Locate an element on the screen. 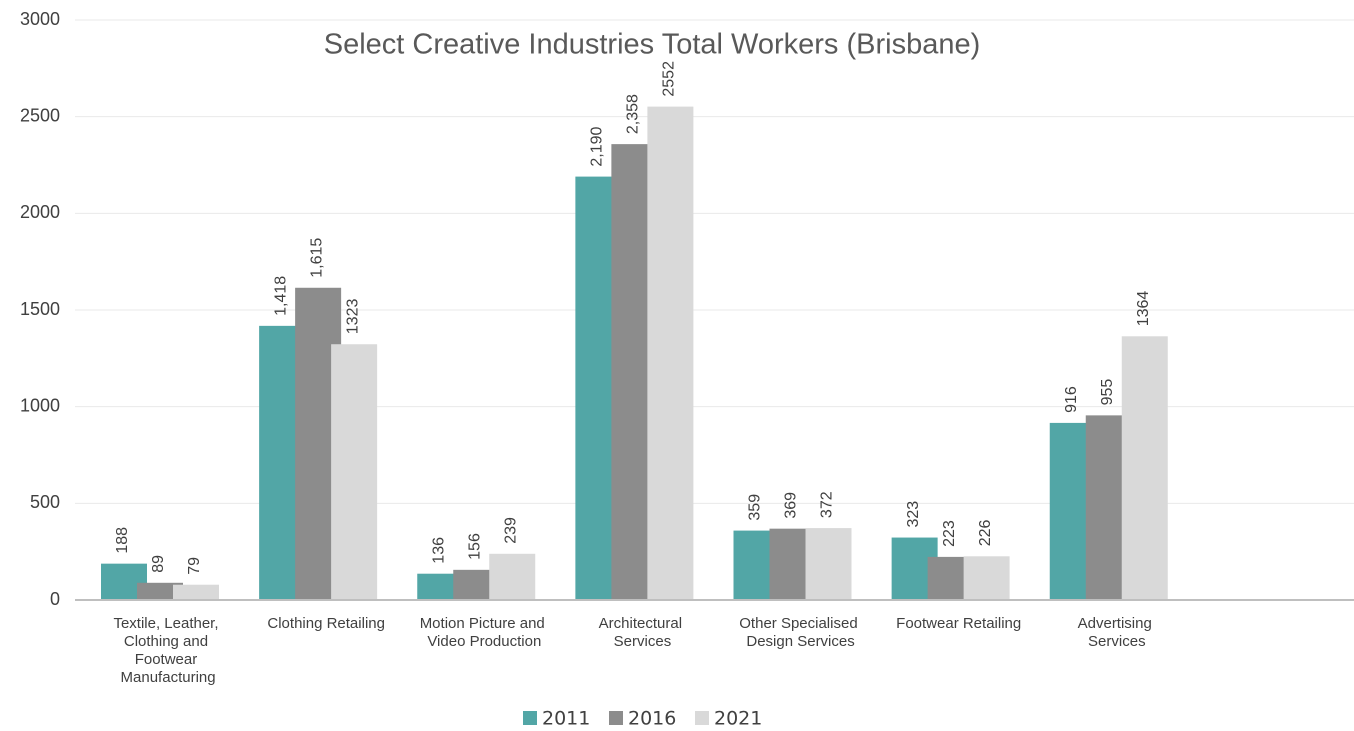 The image size is (1354, 731). data-label: 156 is located at coordinates (474, 546).